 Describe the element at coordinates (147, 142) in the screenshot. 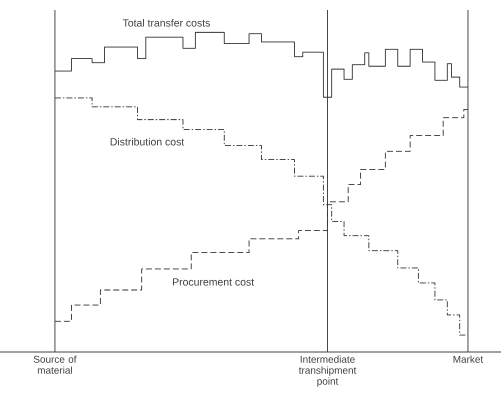

I see `series-label: Distribution cost` at that location.